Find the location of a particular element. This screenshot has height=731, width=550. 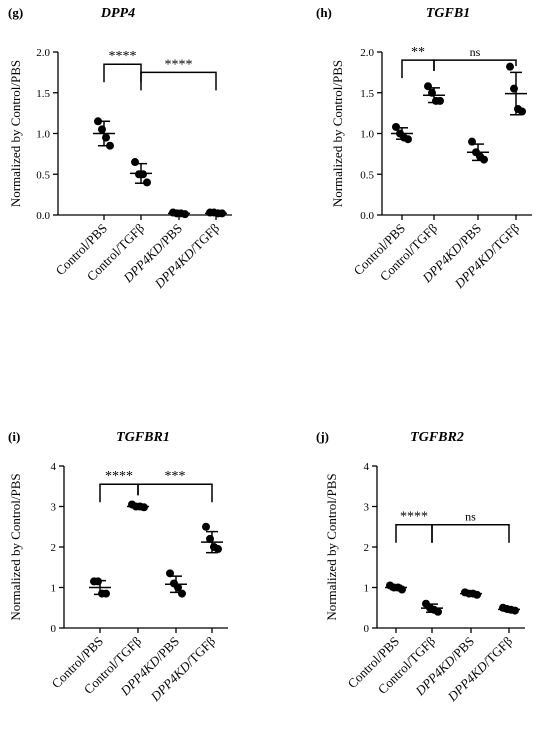

panel-title: TGFBR1 is located at coordinates (143, 437).